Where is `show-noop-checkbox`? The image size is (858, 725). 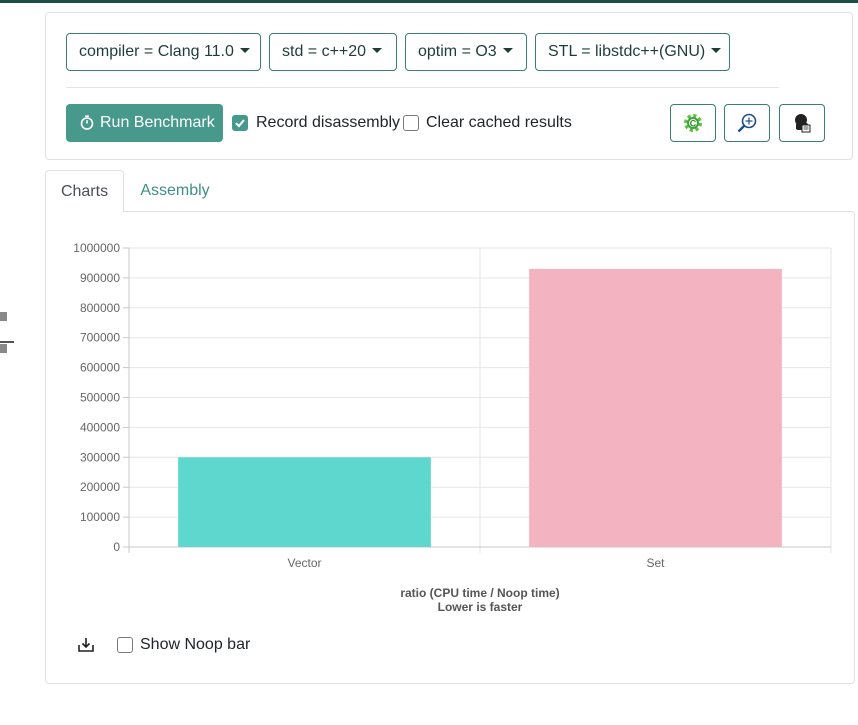 show-noop-checkbox is located at coordinates (125, 645).